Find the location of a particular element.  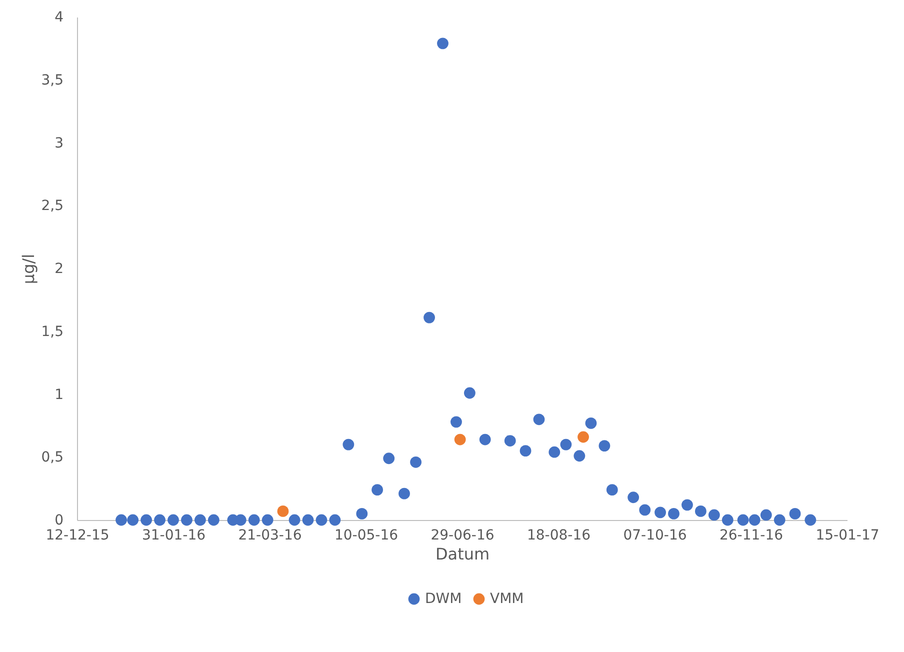

x-tick-label: 10-05-16 is located at coordinates (366, 536).